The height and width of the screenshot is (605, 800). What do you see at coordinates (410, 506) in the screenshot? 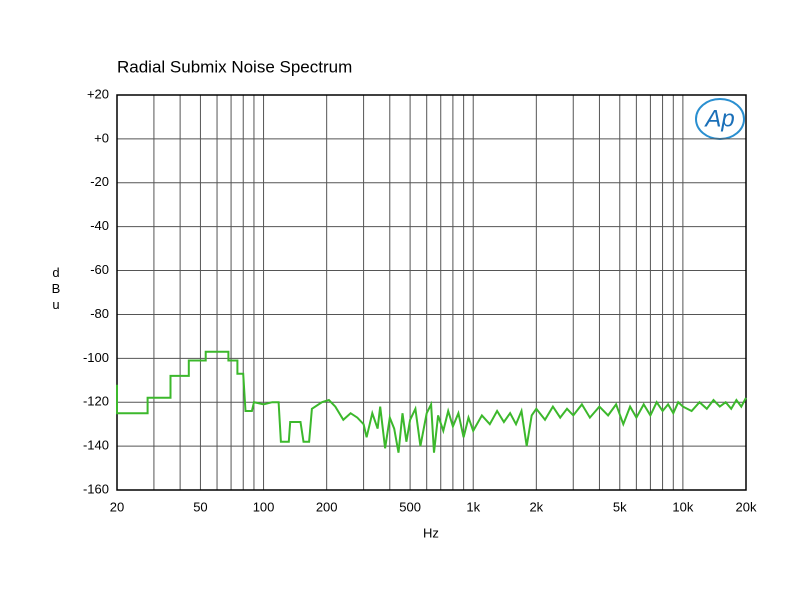
I see `x-tick-label: 500` at bounding box center [410, 506].